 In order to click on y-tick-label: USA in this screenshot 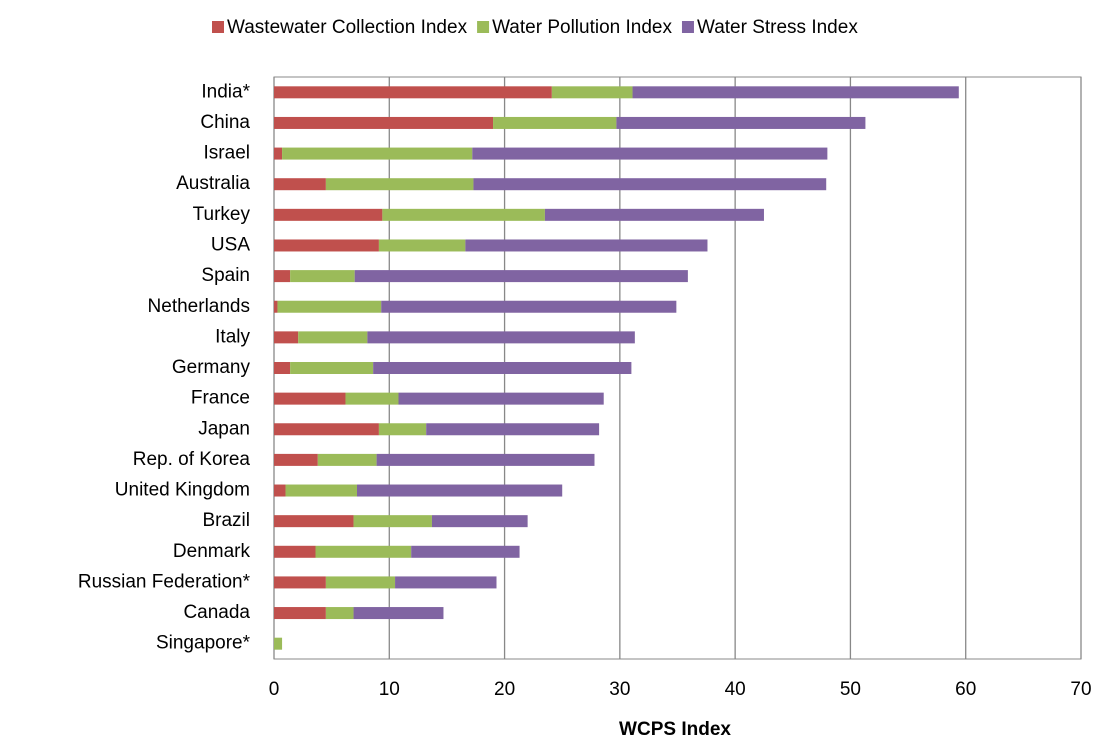, I will do `click(230, 244)`.